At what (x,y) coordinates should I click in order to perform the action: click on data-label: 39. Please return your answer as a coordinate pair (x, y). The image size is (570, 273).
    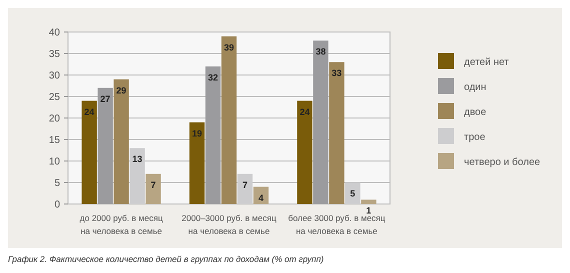
    Looking at the image, I should click on (229, 47).